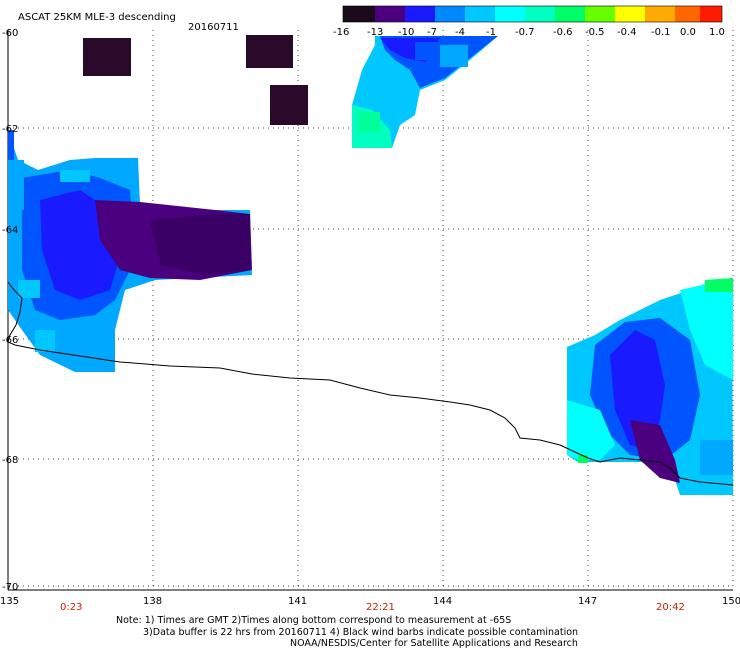  Describe the element at coordinates (213, 27) in the screenshot. I see `map-date: 20160711` at that location.